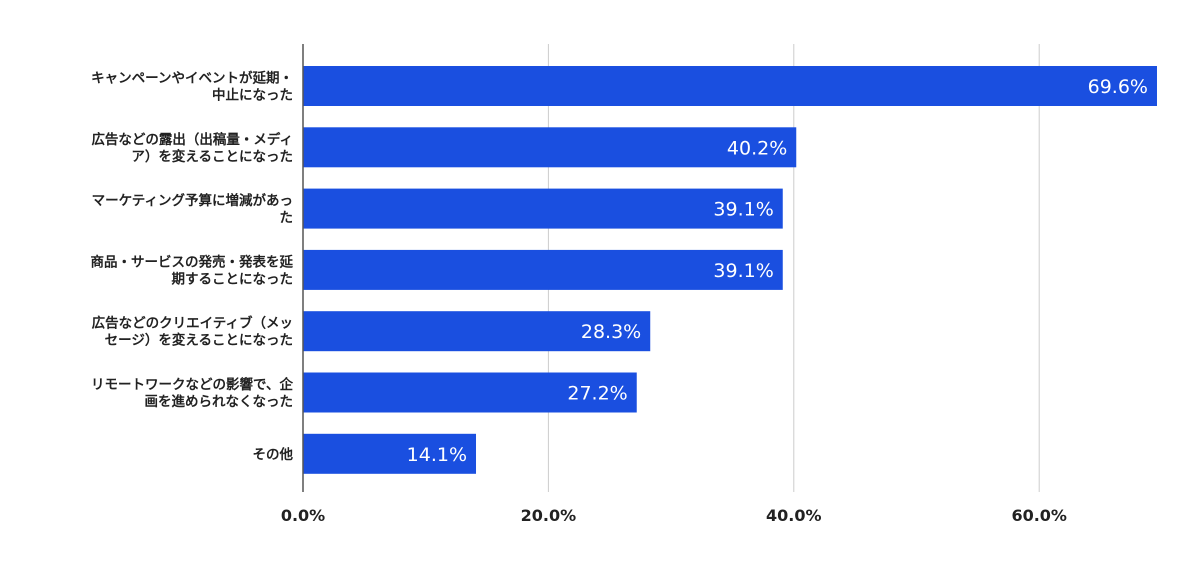  I want to click on x-tick-label-1: 20.0%, so click(549, 515).